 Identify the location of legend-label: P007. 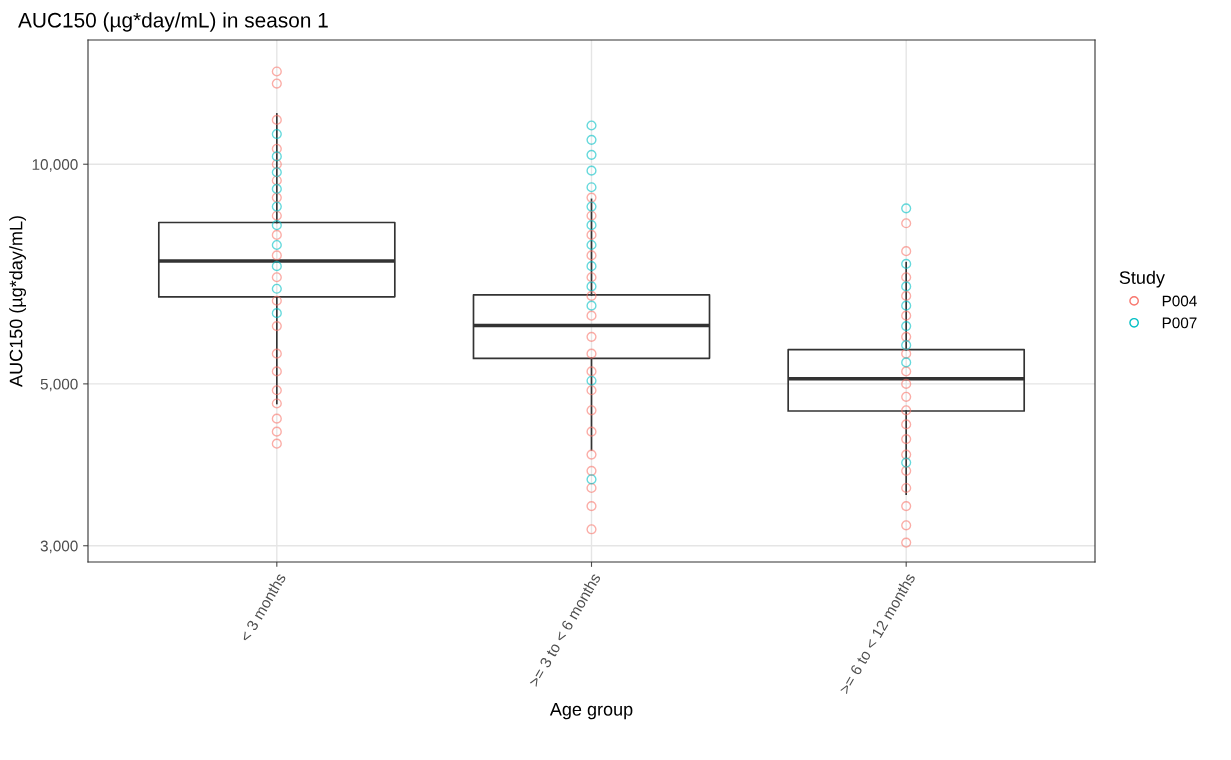
(1179, 323).